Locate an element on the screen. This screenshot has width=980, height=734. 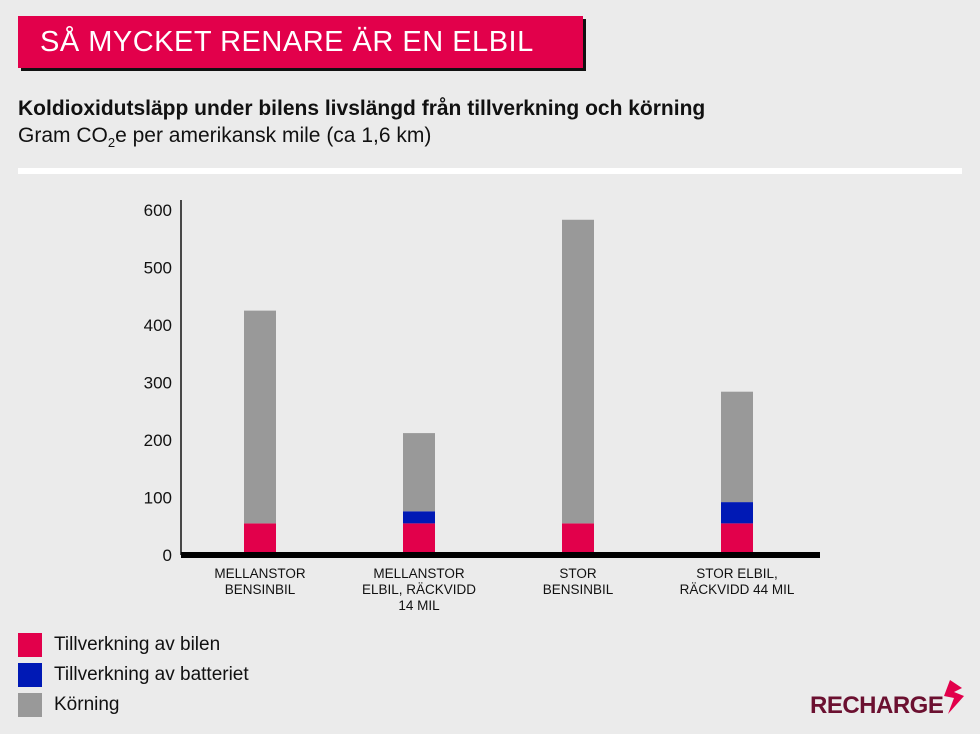
legend-item-battery: Tillverkning av batteriet is located at coordinates (133, 675).